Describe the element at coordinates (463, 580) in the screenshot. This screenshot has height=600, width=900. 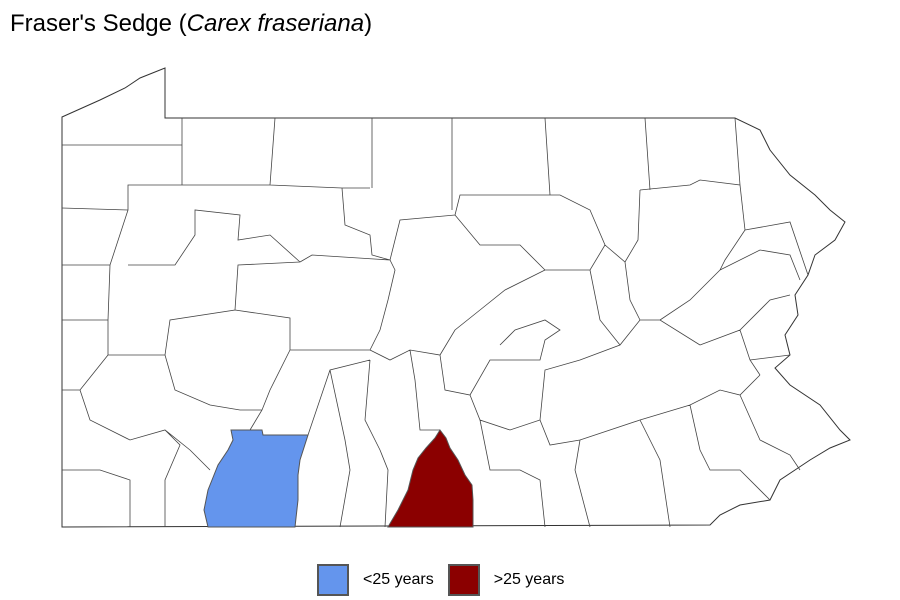
I see `legend-swatch-gt25` at that location.